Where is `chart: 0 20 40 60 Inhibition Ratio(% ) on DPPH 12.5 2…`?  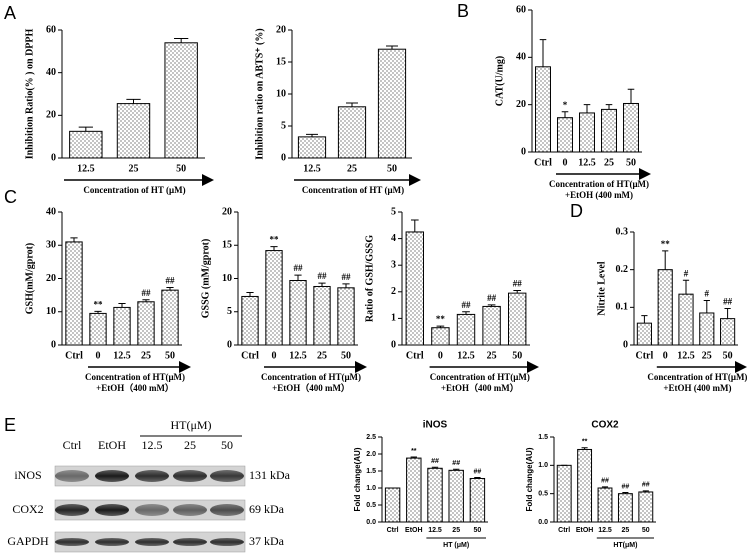
chart: 0 20 40 60 Inhibition Ratio(% ) on DPPH 12.5 2… is located at coordinates (119, 109).